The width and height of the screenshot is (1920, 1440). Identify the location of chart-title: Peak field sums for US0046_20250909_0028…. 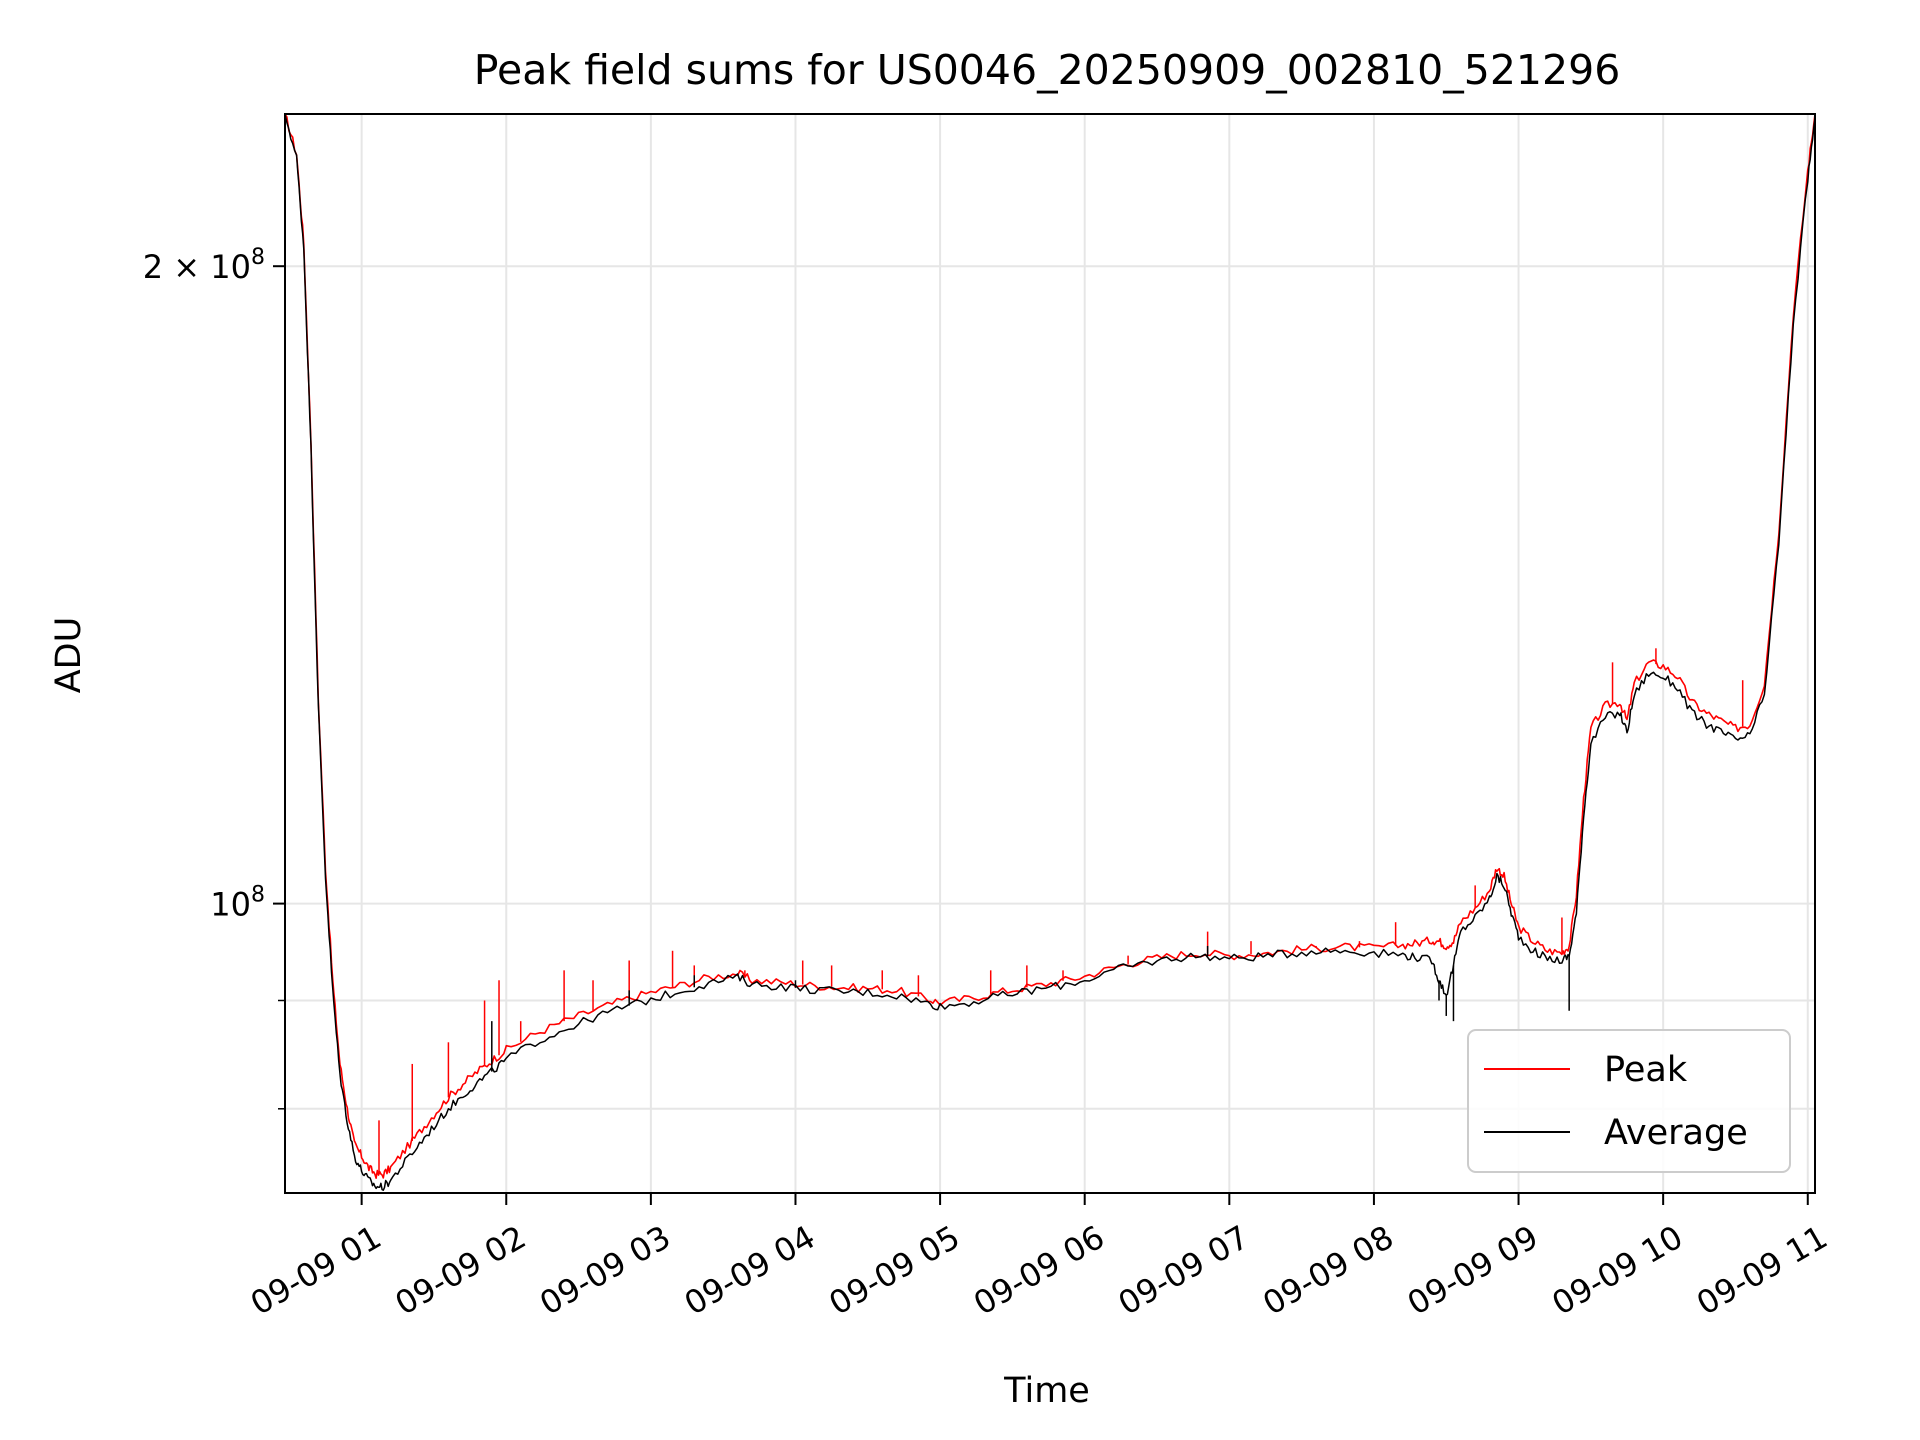
(1047, 70).